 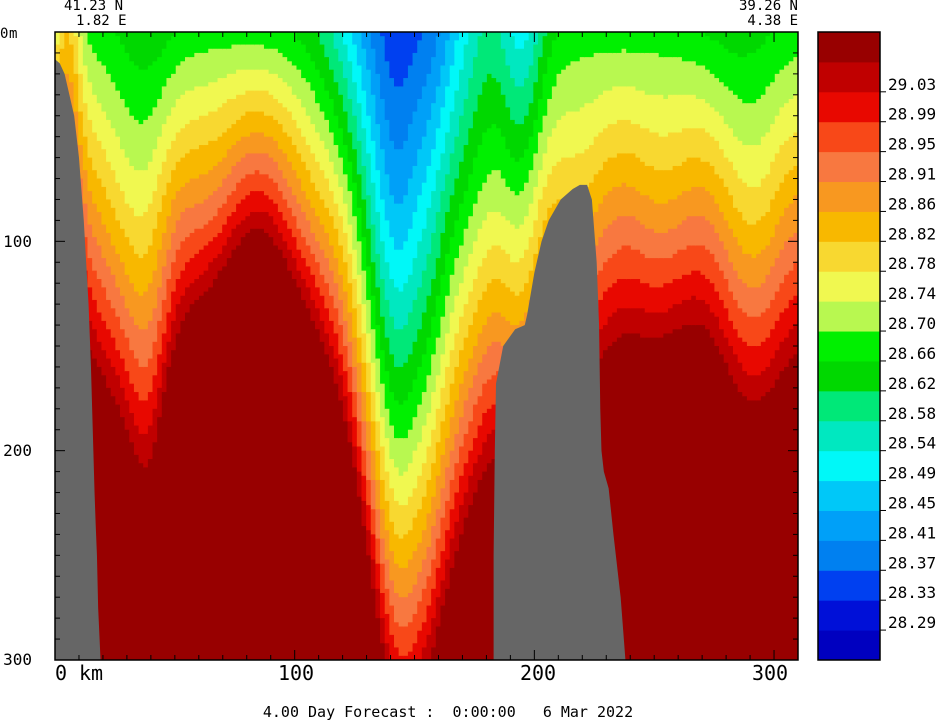 What do you see at coordinates (849, 167) in the screenshot?
I see `colorbar-swatch` at bounding box center [849, 167].